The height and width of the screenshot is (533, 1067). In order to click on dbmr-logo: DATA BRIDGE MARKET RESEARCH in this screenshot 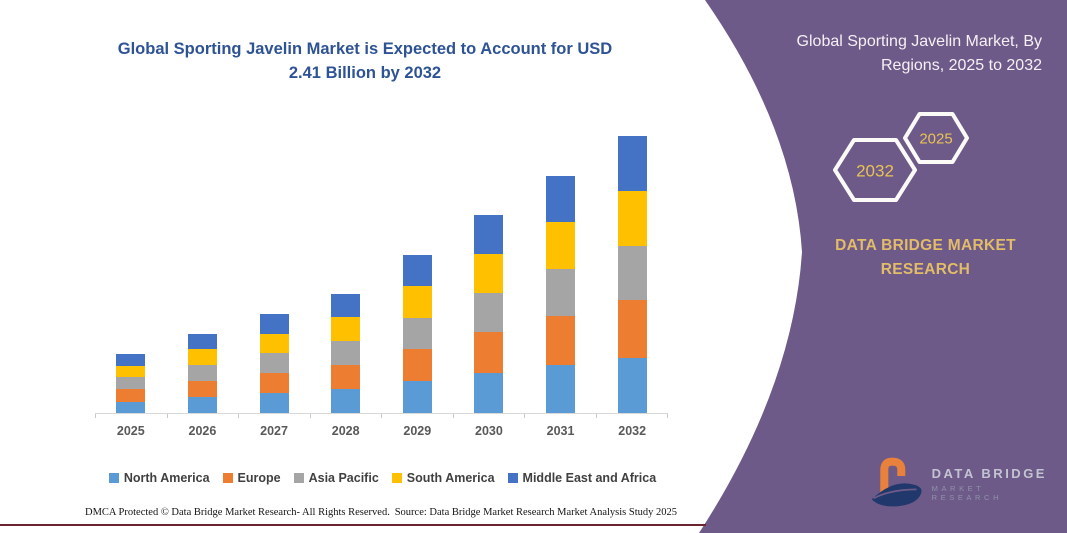, I will do `click(962, 484)`.